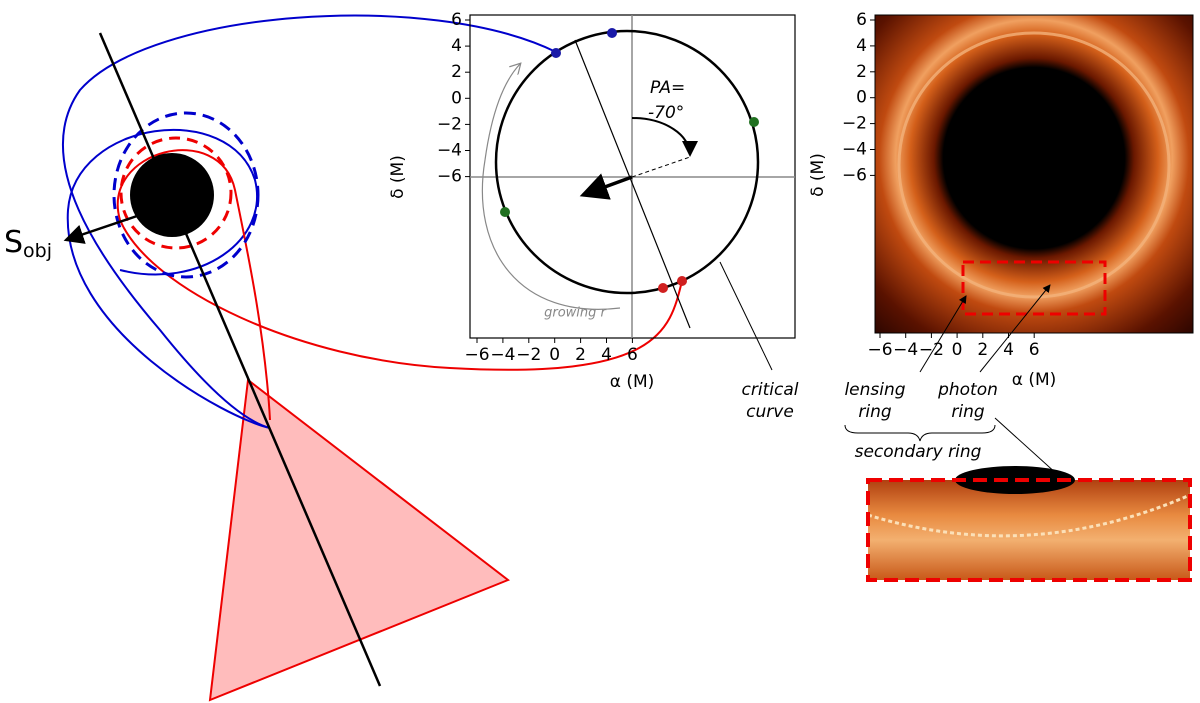  Describe the element at coordinates (666, 113) in the screenshot. I see `pa-value: -70°` at that location.